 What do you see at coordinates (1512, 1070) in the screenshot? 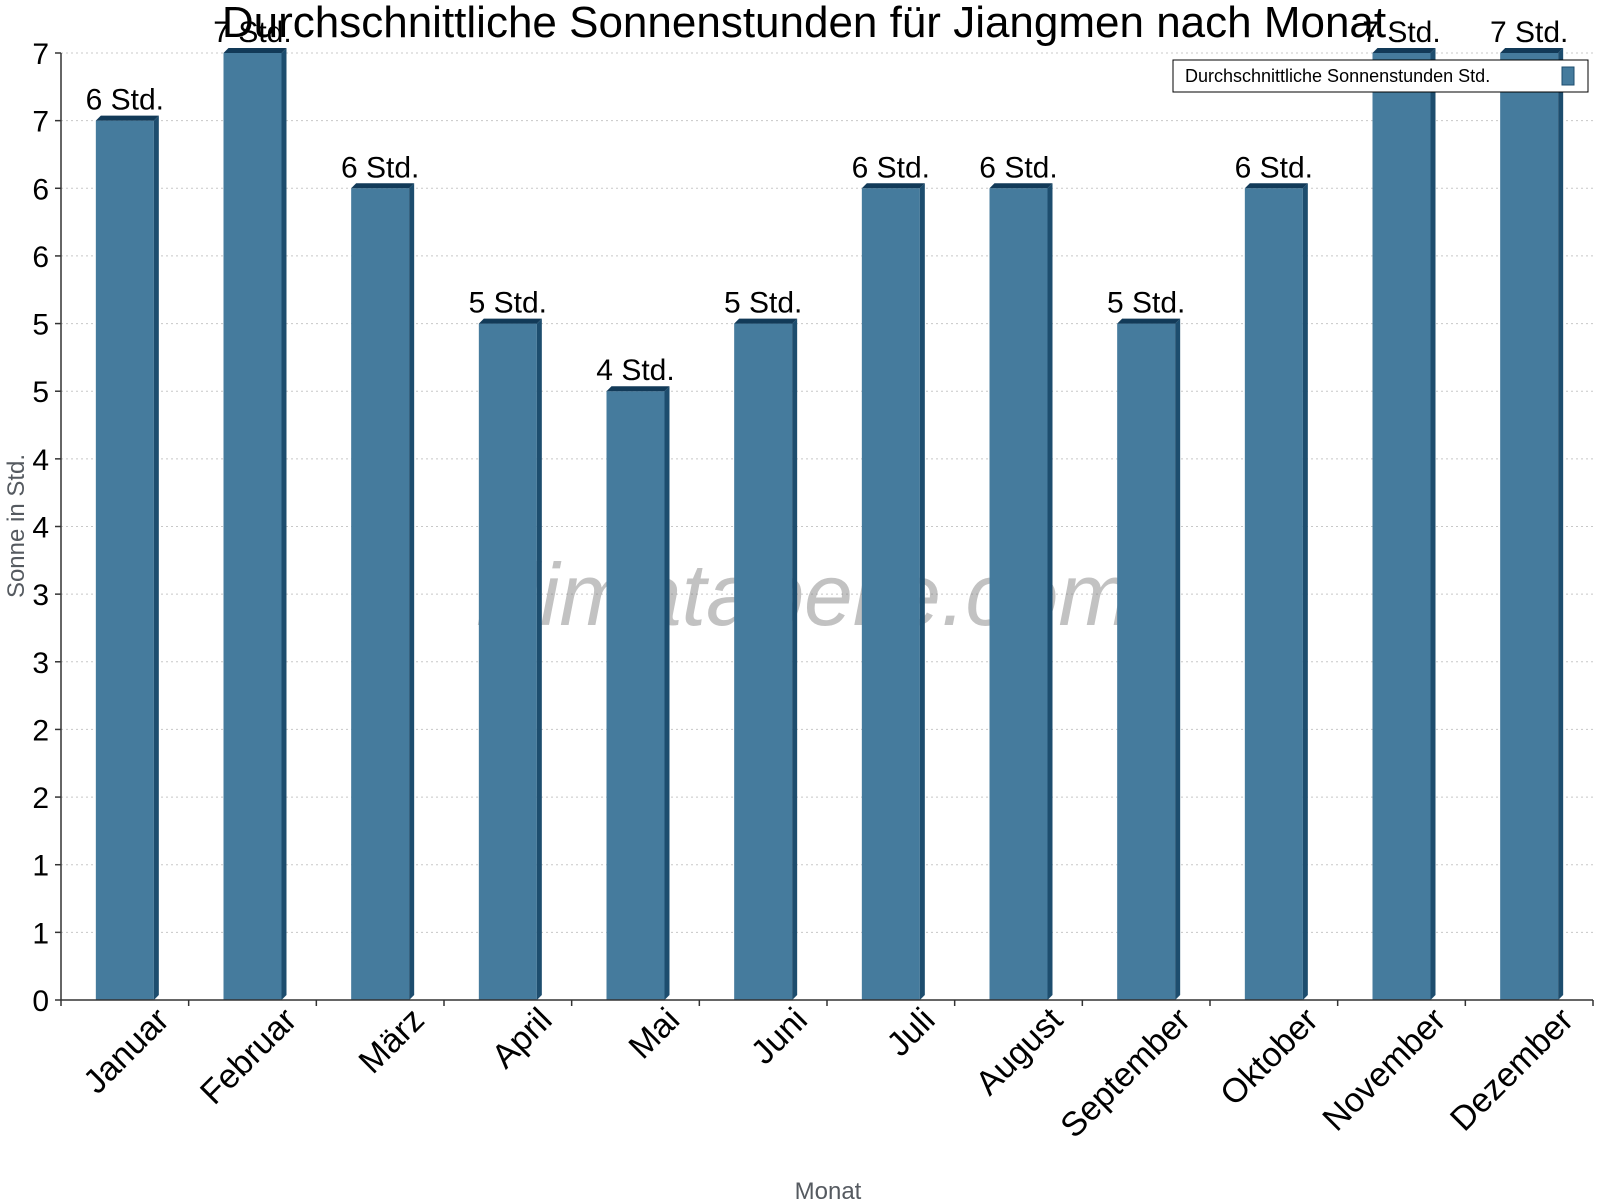
I see `x-tick-label: Dezember` at bounding box center [1512, 1070].